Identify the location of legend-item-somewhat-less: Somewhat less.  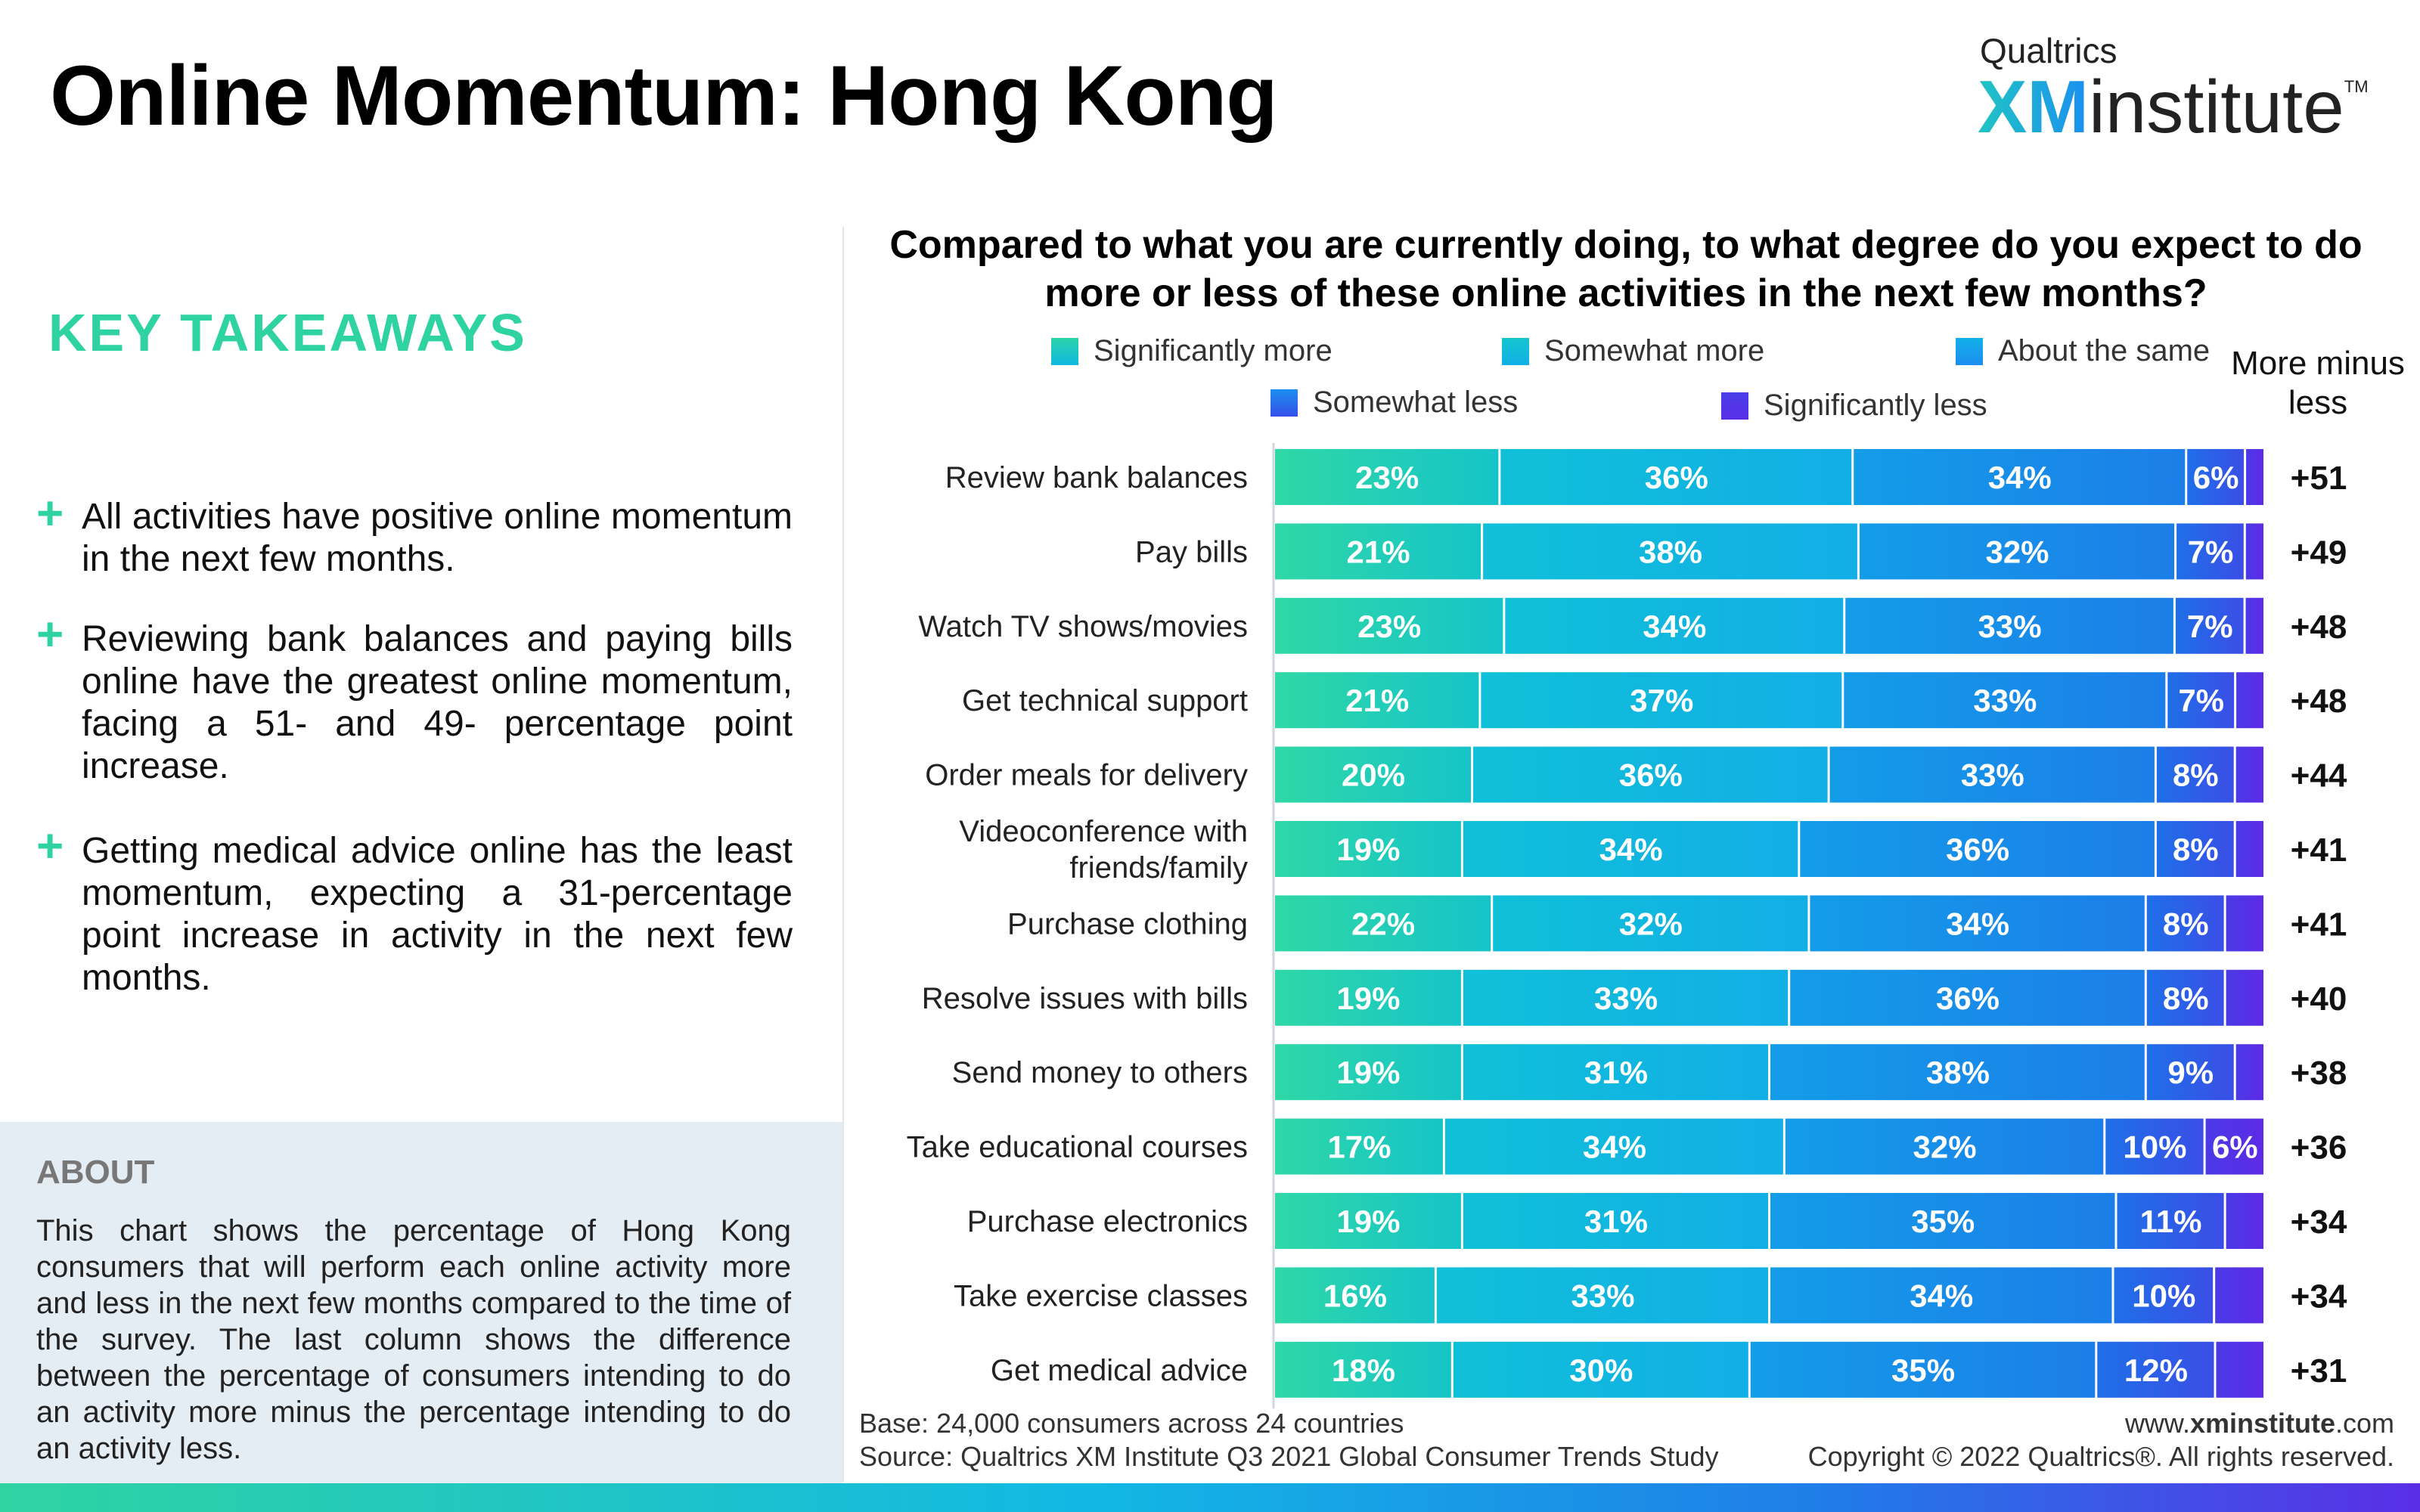
(1394, 403).